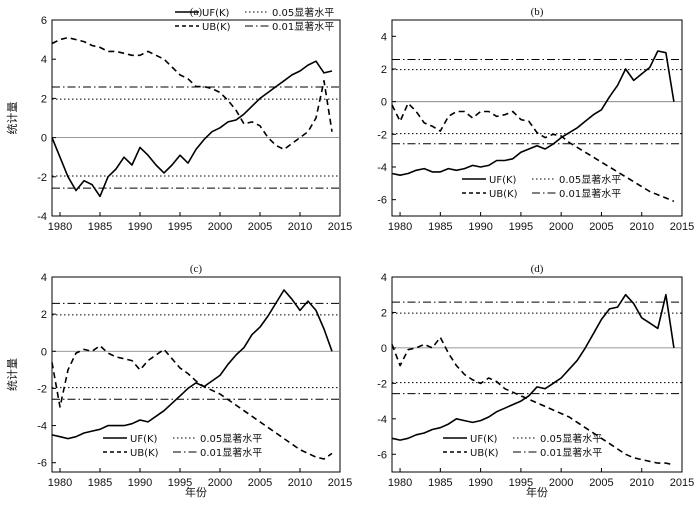 The width and height of the screenshot is (700, 512). What do you see at coordinates (44, 21) in the screenshot?
I see `y-tick-label: 6` at bounding box center [44, 21].